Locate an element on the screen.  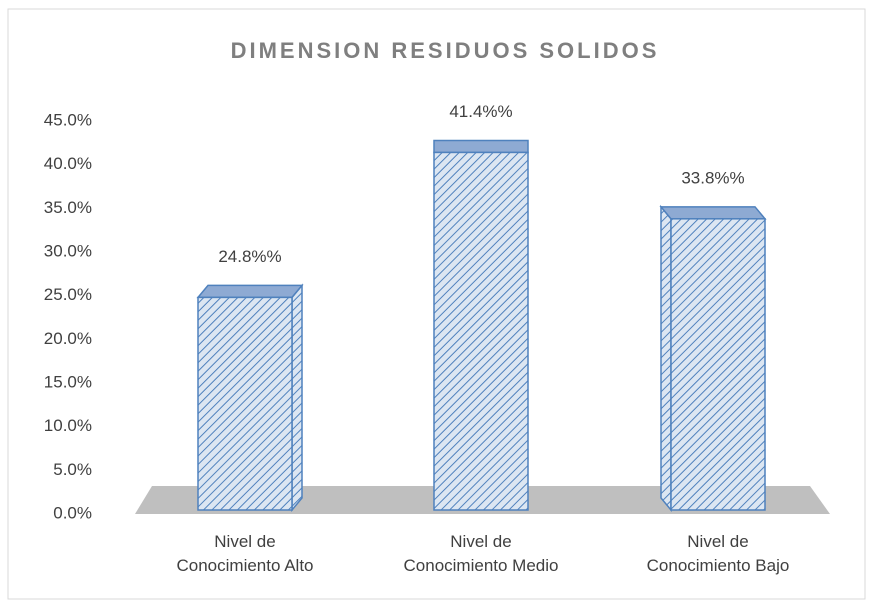
y-tick-label: 45.0% is located at coordinates (68, 119).